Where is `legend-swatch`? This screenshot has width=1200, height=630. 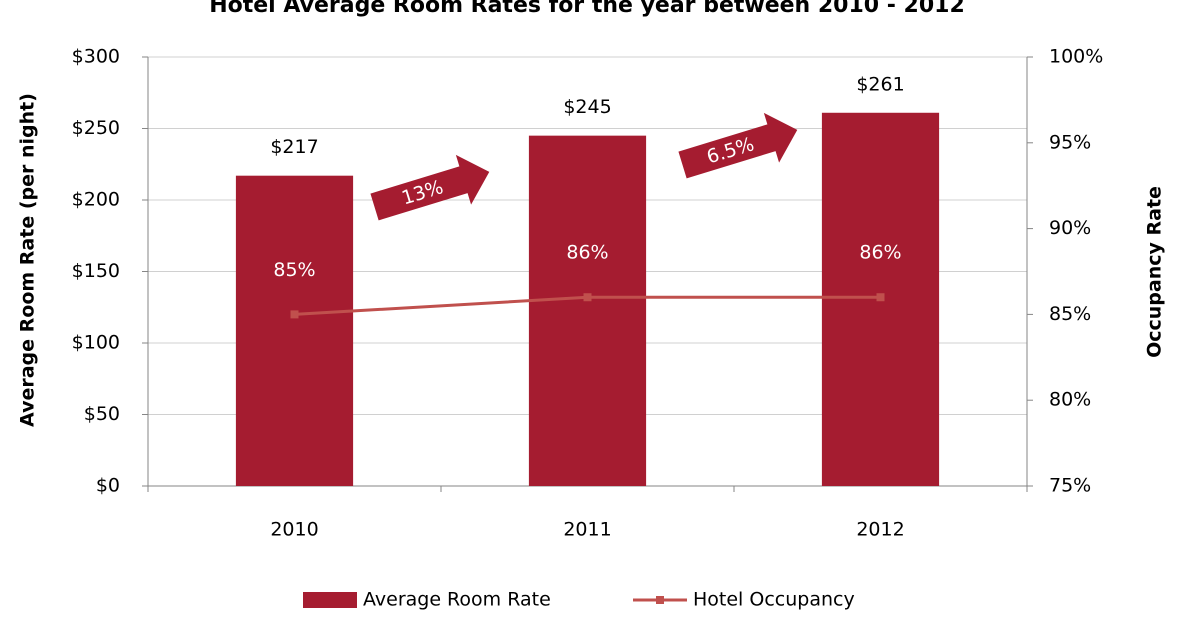 legend-swatch is located at coordinates (330, 600).